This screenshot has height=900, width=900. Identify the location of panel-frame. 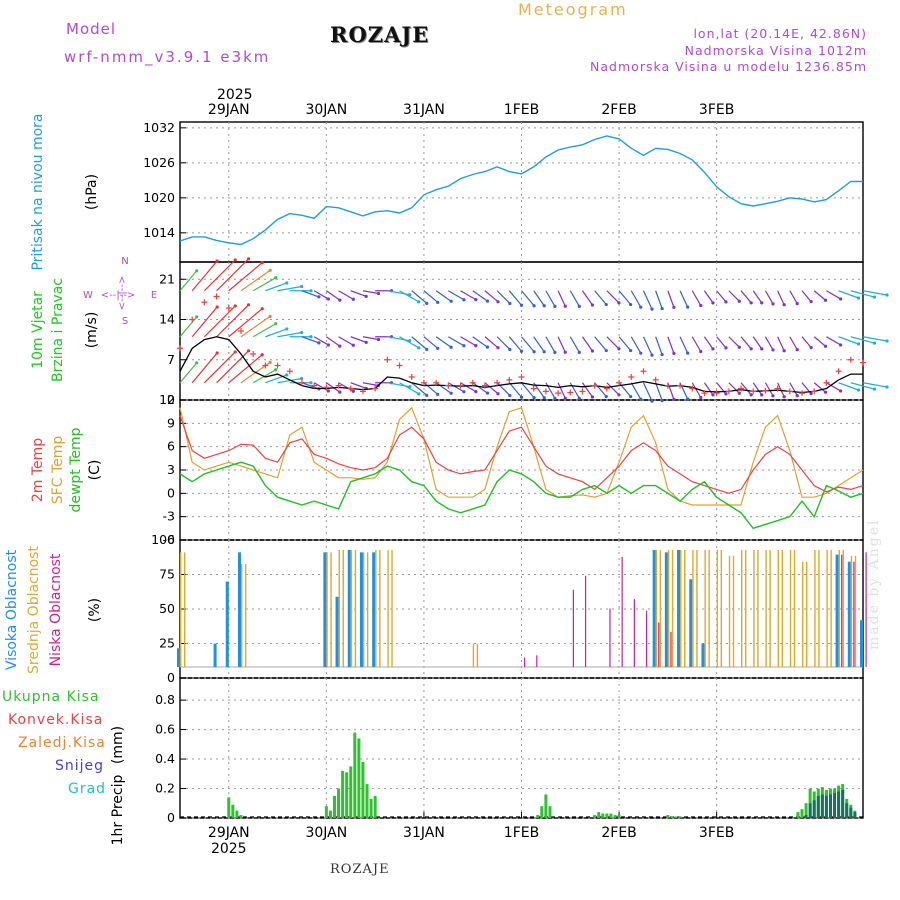
(521, 192).